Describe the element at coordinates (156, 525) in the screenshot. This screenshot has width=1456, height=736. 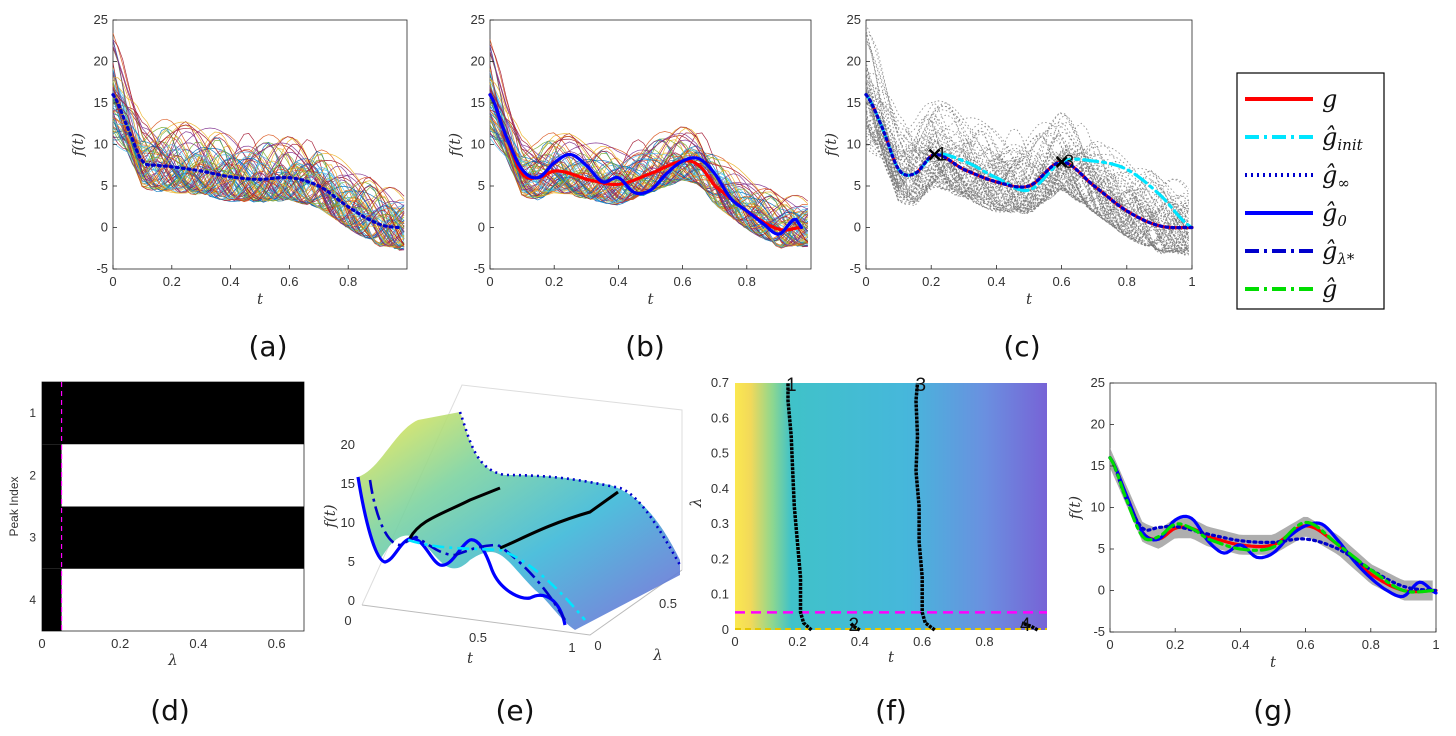
I see `panel-d-peak-heatmap: 1 2 3 4 0 0.2 0.4 0.6 λ Peak Index` at that location.